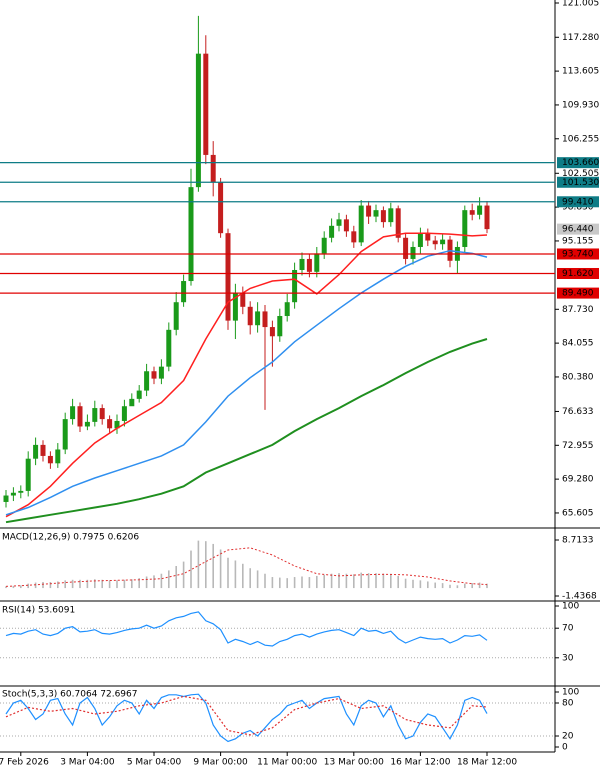  I want to click on plot-area, so click(246, 564).